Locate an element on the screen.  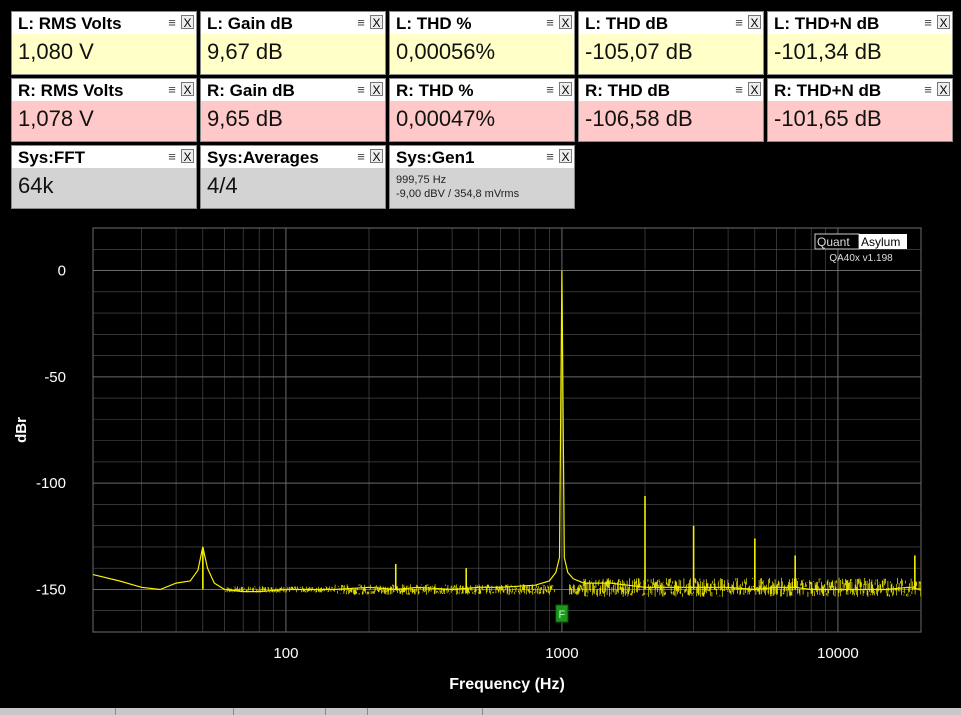
tile-title: L: THD % is located at coordinates (434, 23).